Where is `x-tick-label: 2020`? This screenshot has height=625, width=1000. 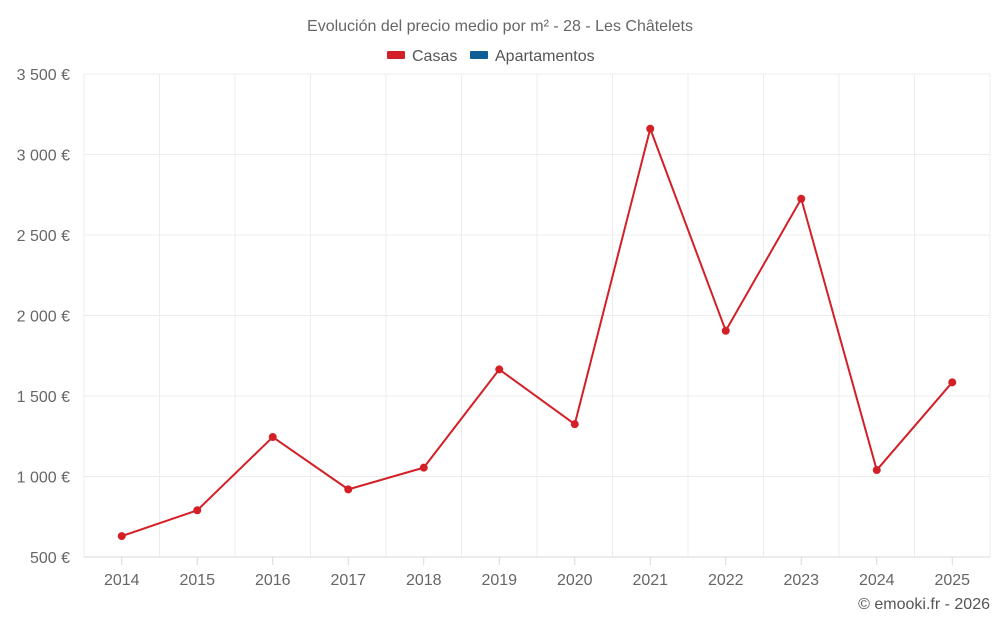
x-tick-label: 2020 is located at coordinates (575, 580).